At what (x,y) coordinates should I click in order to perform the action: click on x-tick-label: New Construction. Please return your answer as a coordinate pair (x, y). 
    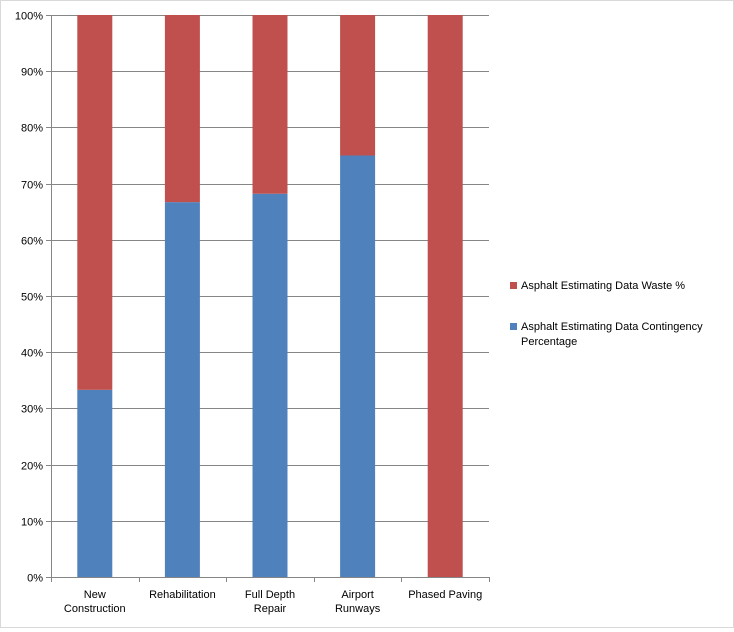
    Looking at the image, I should click on (95, 602).